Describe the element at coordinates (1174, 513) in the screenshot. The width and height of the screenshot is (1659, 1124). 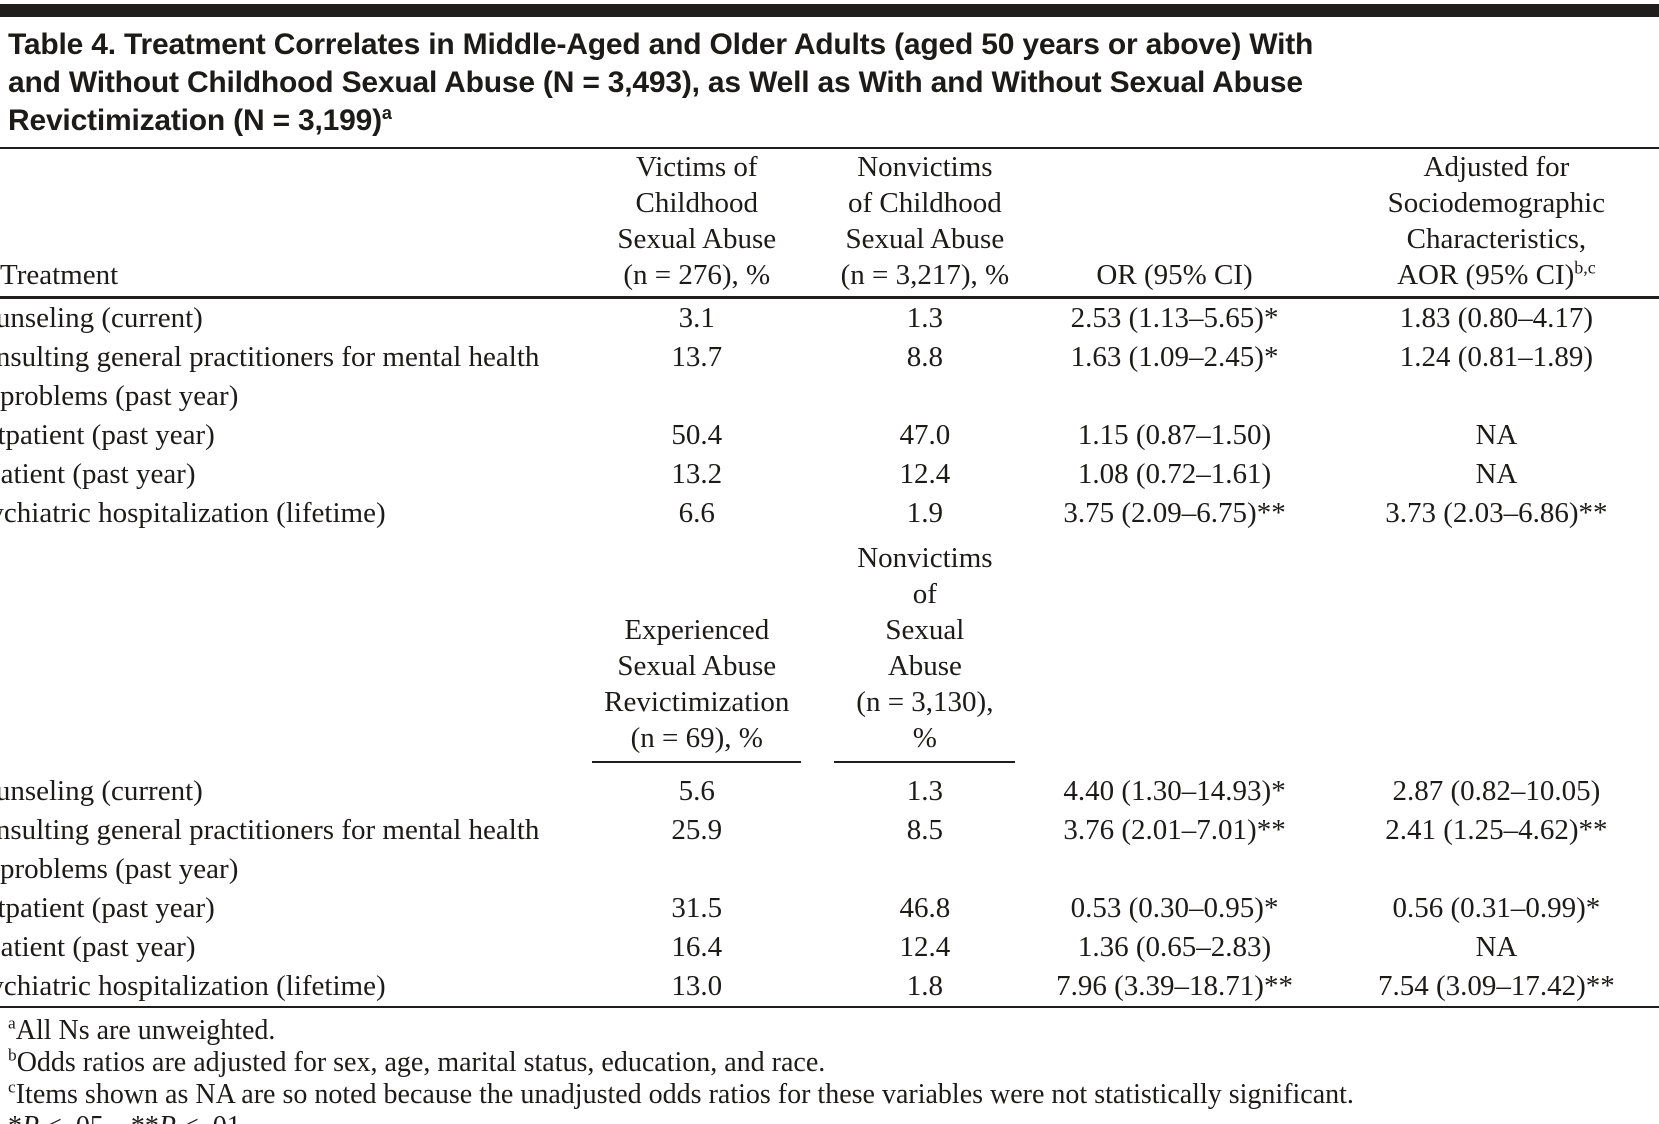
I see `or-cell: 3.75 (2.09–6.75)**` at that location.